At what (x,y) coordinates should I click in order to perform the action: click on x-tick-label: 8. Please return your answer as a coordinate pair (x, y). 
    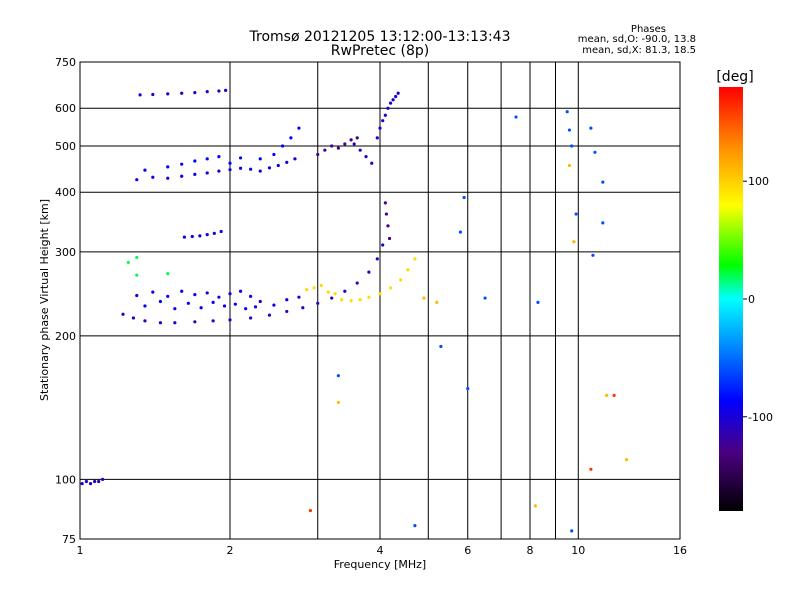
    Looking at the image, I should click on (530, 550).